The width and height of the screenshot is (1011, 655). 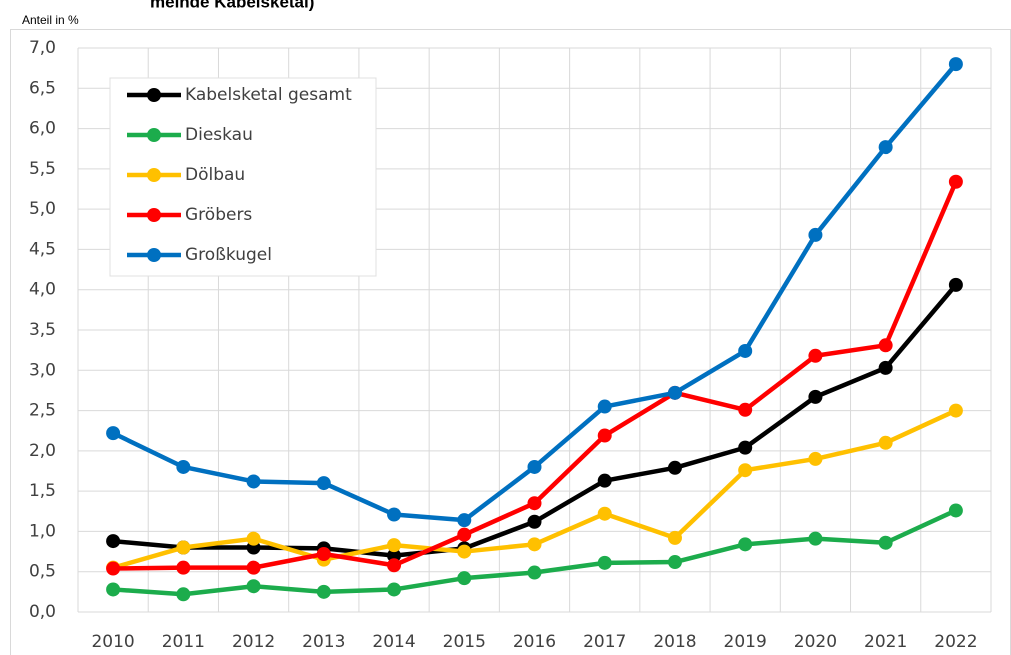 I want to click on legend-label: Kabelsketal gesamt, so click(x=268, y=95).